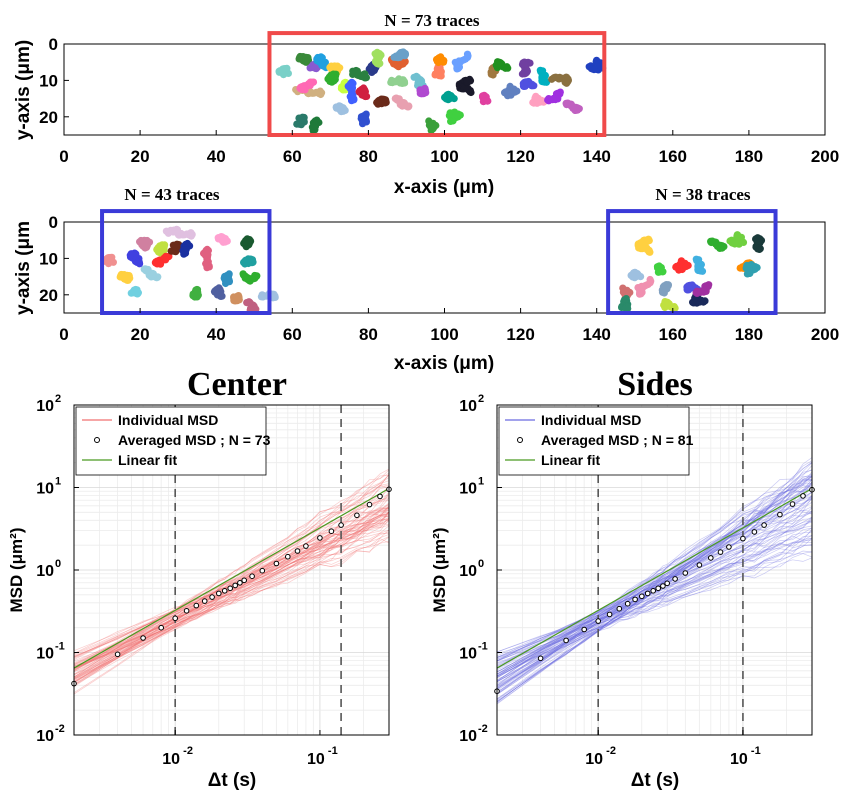 The image size is (845, 795). I want to click on y-tick-exponent: 0, so click(481, 564).